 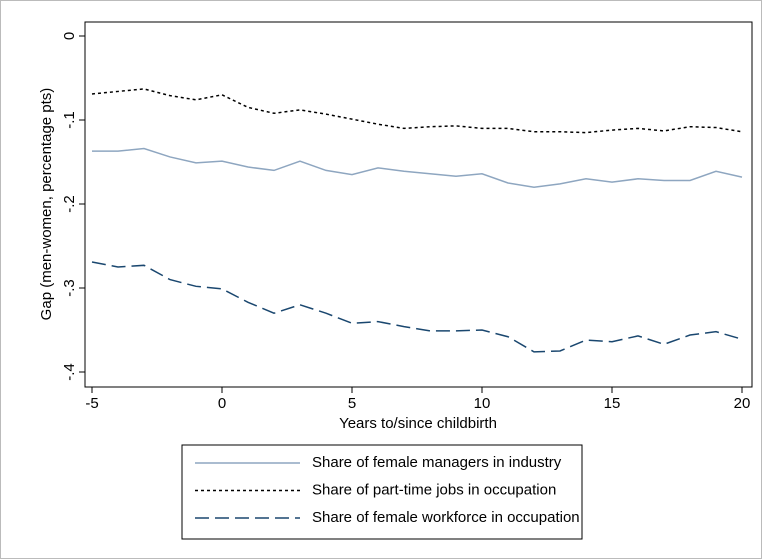 I want to click on x-axis-label: Years to/since childbirth, so click(x=418, y=423).